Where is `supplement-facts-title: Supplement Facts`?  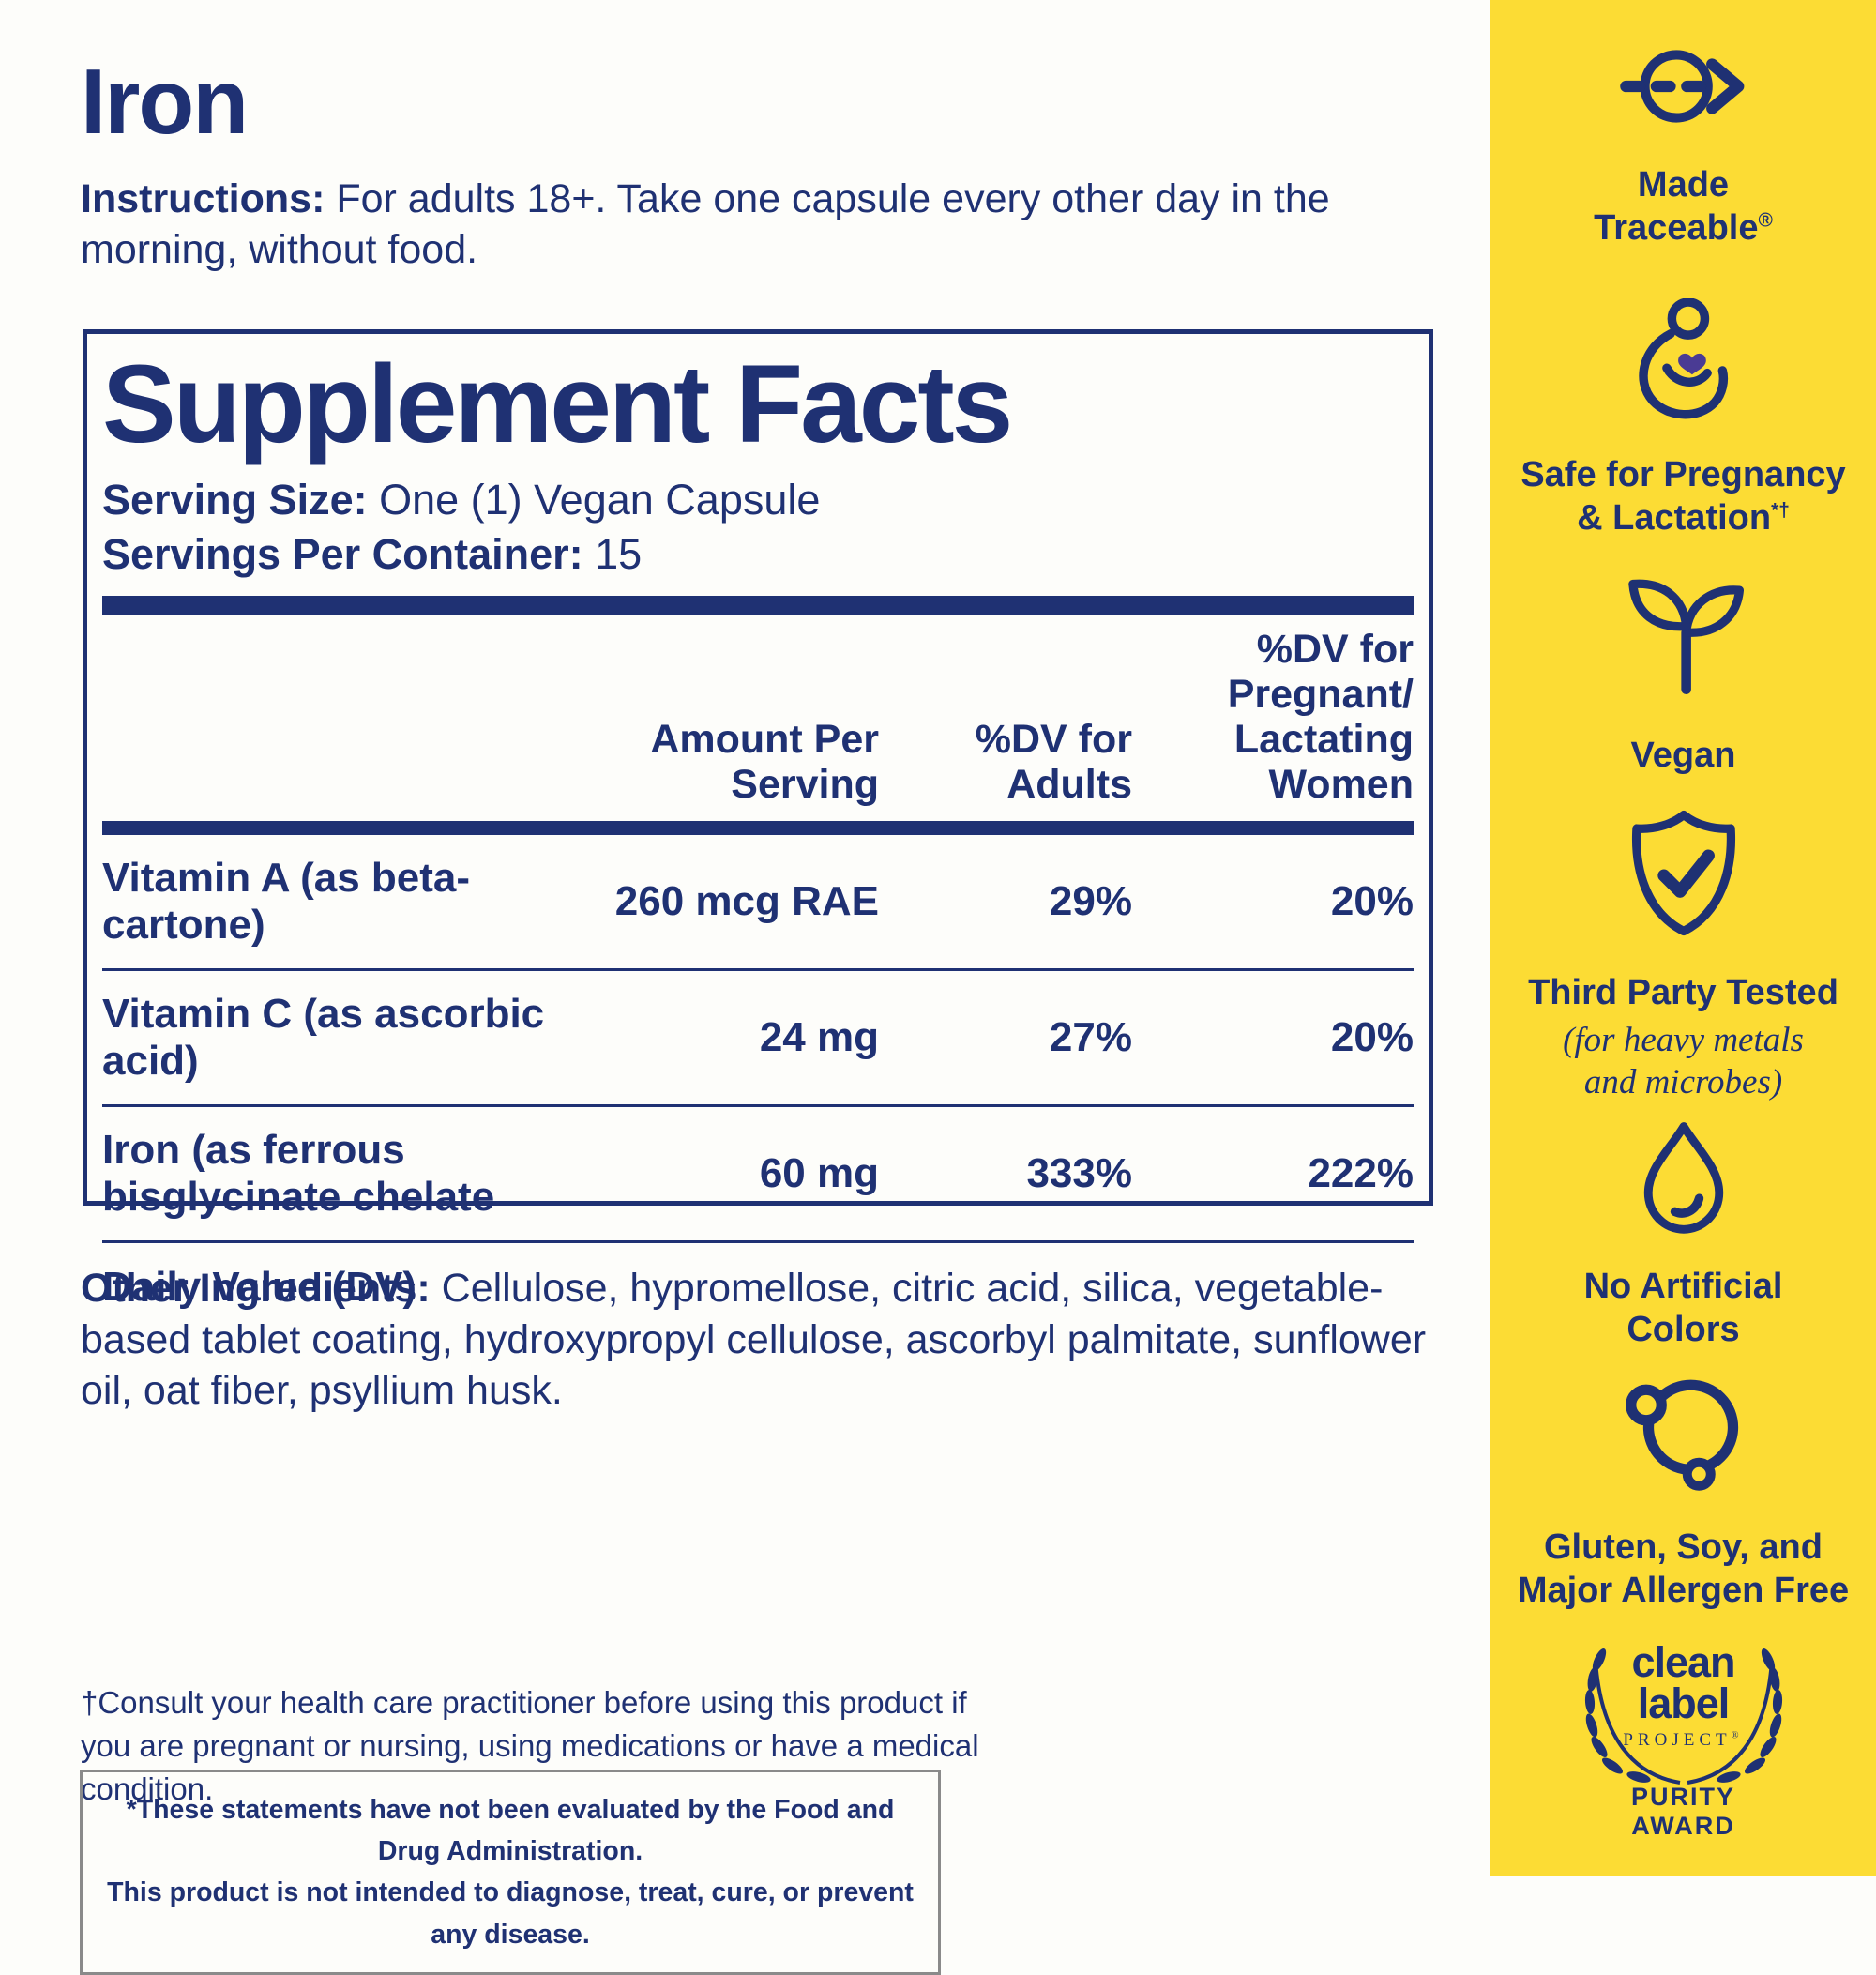 supplement-facts-title: Supplement Facts is located at coordinates (557, 404).